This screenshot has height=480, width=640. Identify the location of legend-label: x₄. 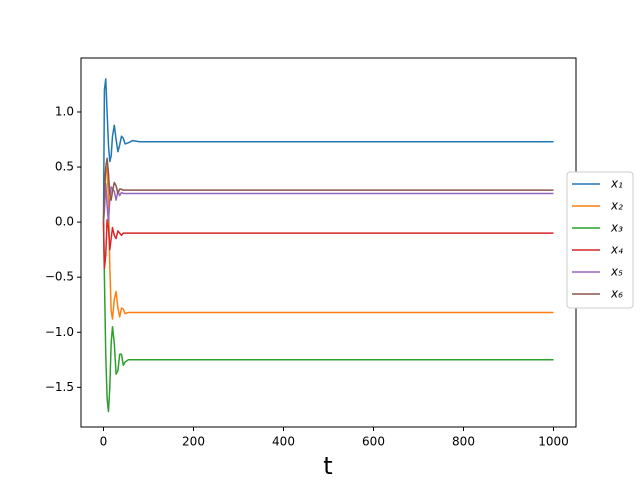
(616, 250).